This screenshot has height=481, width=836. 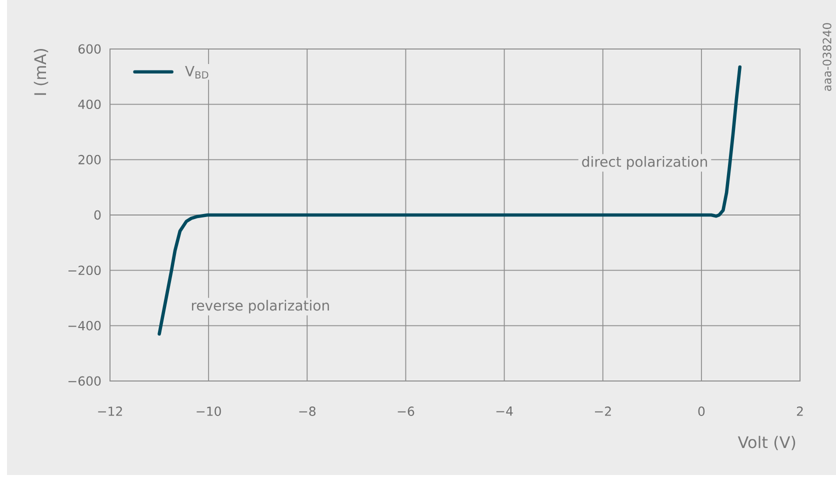 I want to click on x-tick-label: 0, so click(x=701, y=411).